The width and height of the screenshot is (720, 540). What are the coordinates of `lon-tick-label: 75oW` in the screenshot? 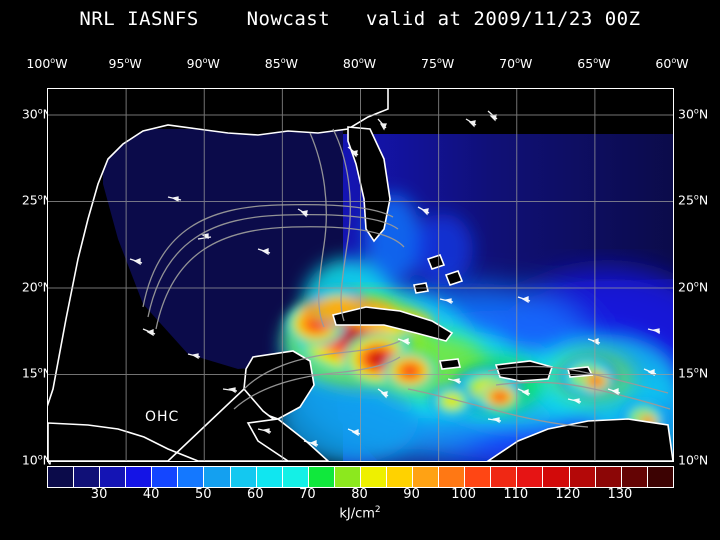 It's located at (438, 64).